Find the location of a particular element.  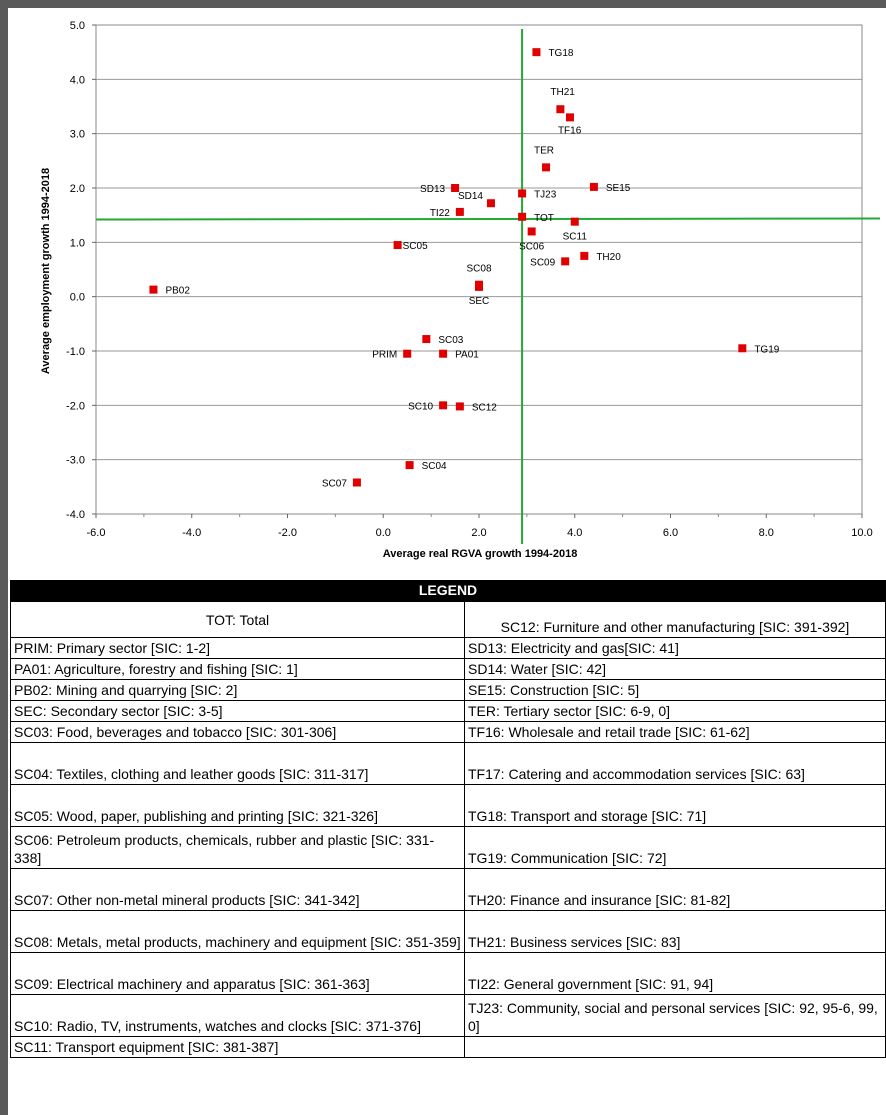

x-tick-label: -6.0 is located at coordinates (96, 533).